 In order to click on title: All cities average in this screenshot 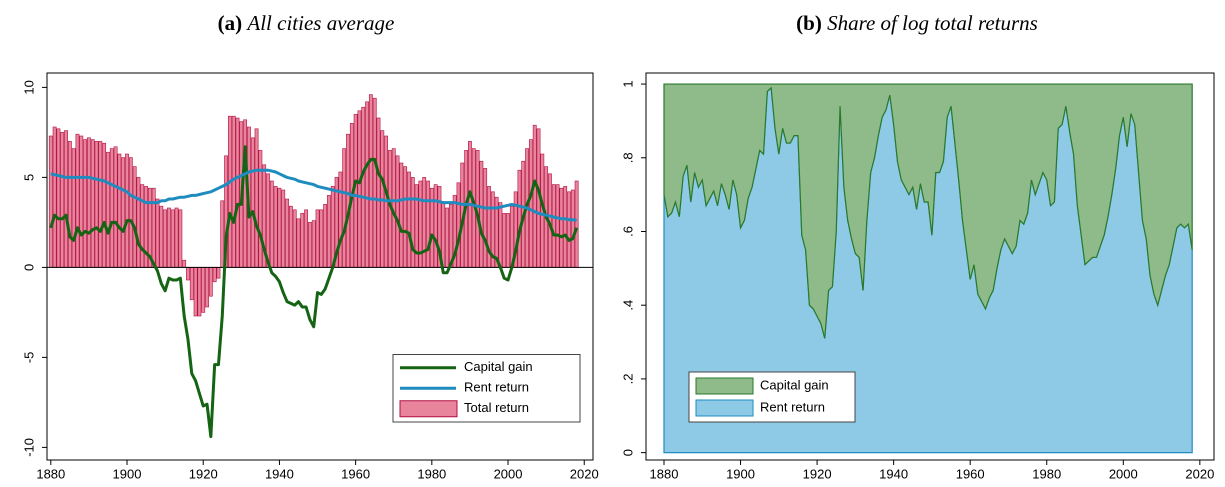, I will do `click(319, 23)`.